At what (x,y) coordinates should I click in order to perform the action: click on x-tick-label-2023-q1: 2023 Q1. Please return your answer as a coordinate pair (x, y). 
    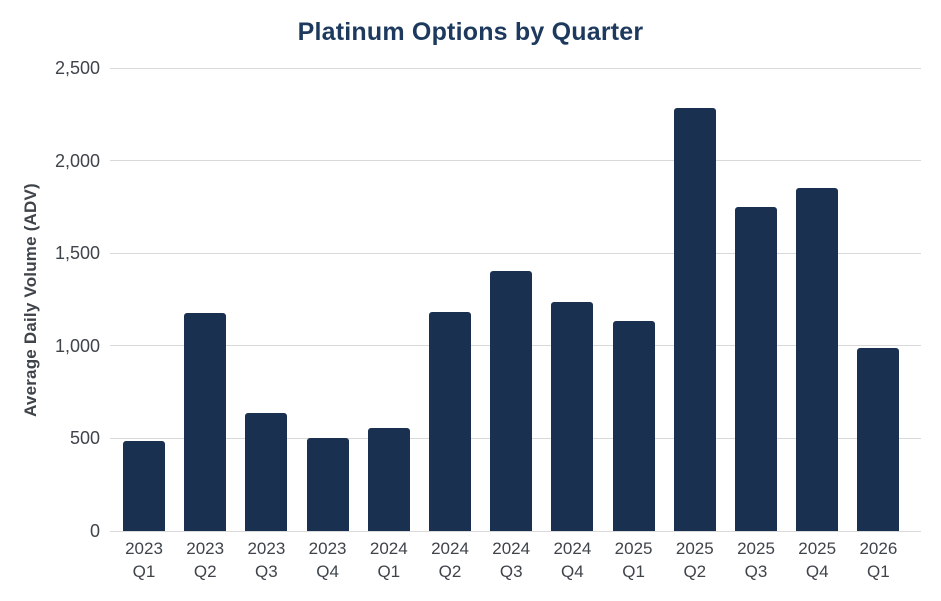
    Looking at the image, I should click on (144, 560).